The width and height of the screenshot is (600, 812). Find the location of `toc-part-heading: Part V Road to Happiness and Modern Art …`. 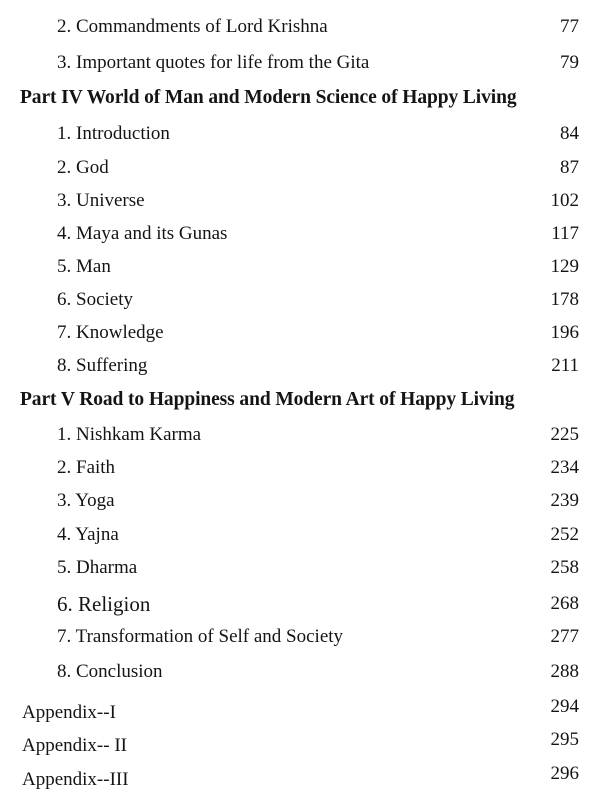

toc-part-heading: Part V Road to Happiness and Modern Art … is located at coordinates (300, 400).